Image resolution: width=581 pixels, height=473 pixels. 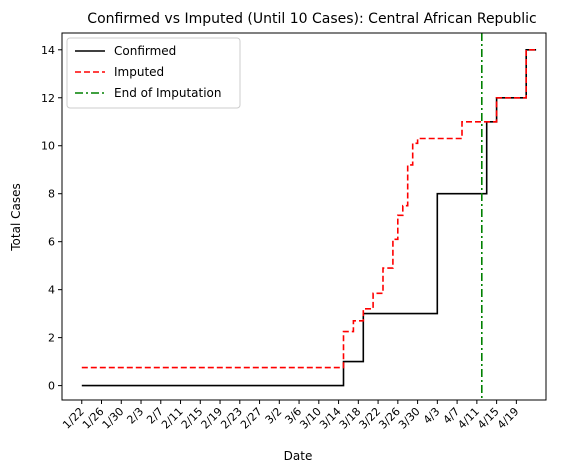 I want to click on legend-label: Imputed, so click(x=139, y=72).